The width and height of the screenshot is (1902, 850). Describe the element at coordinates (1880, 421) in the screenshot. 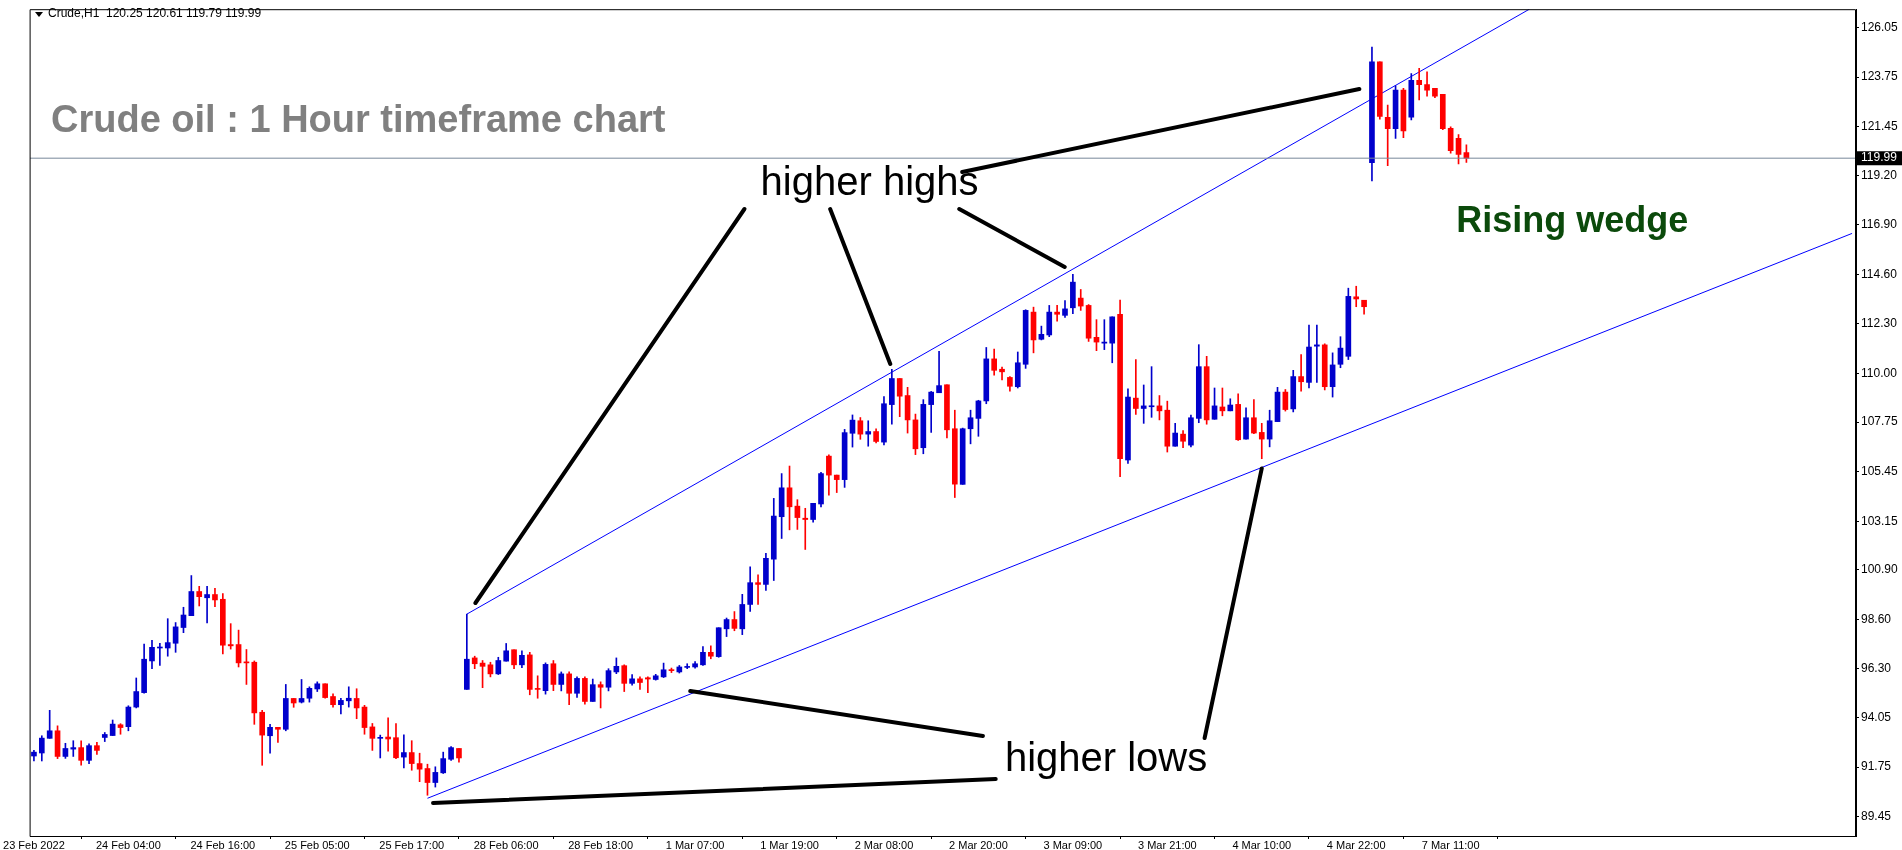

I see `y-tick-label: 107.75` at that location.